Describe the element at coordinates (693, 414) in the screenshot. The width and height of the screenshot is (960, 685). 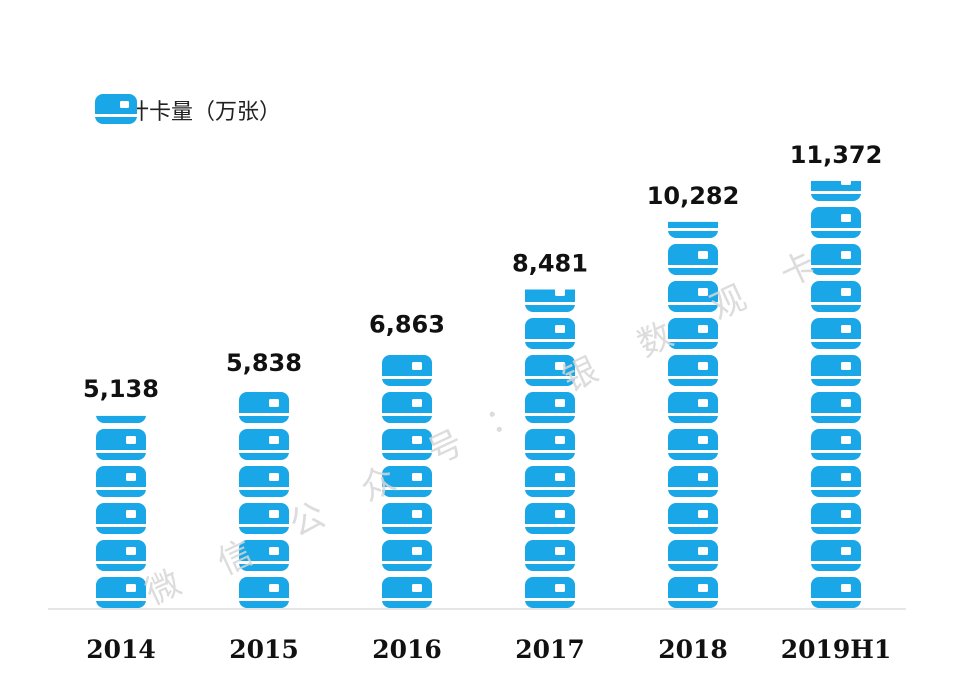
I see `bar-2018` at that location.